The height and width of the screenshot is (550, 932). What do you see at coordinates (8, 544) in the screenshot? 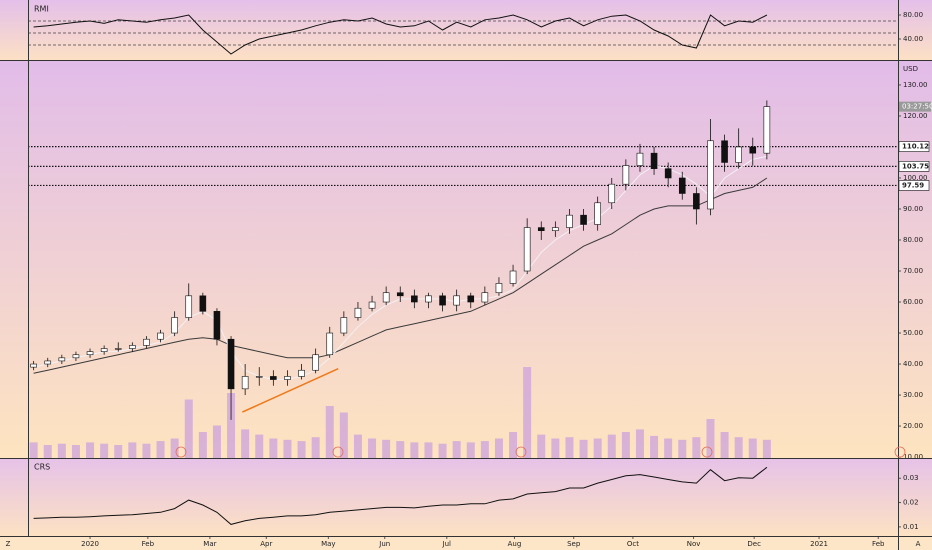
I see `timezone-button: Z` at bounding box center [8, 544].